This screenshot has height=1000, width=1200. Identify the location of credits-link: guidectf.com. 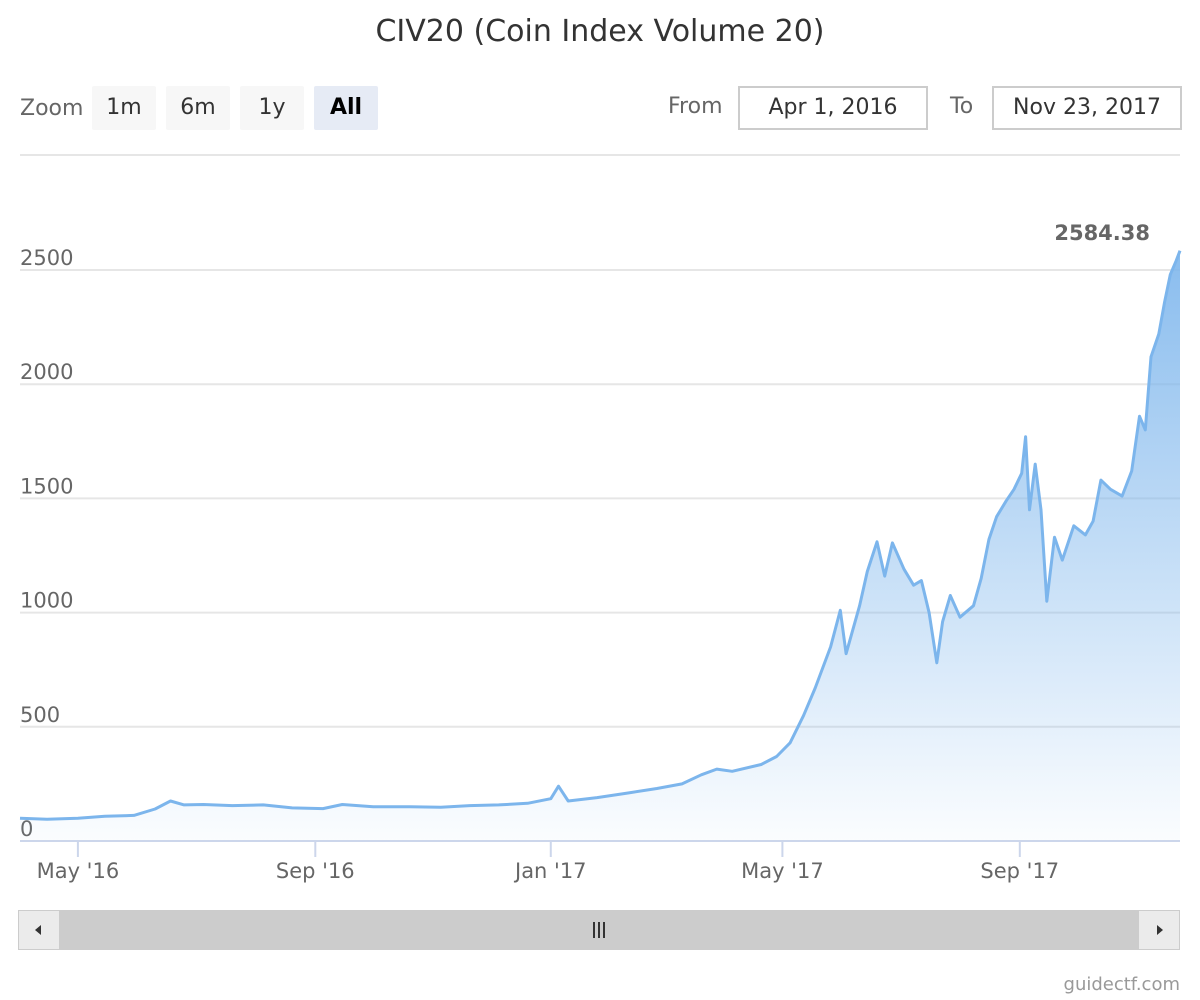
(1121, 984).